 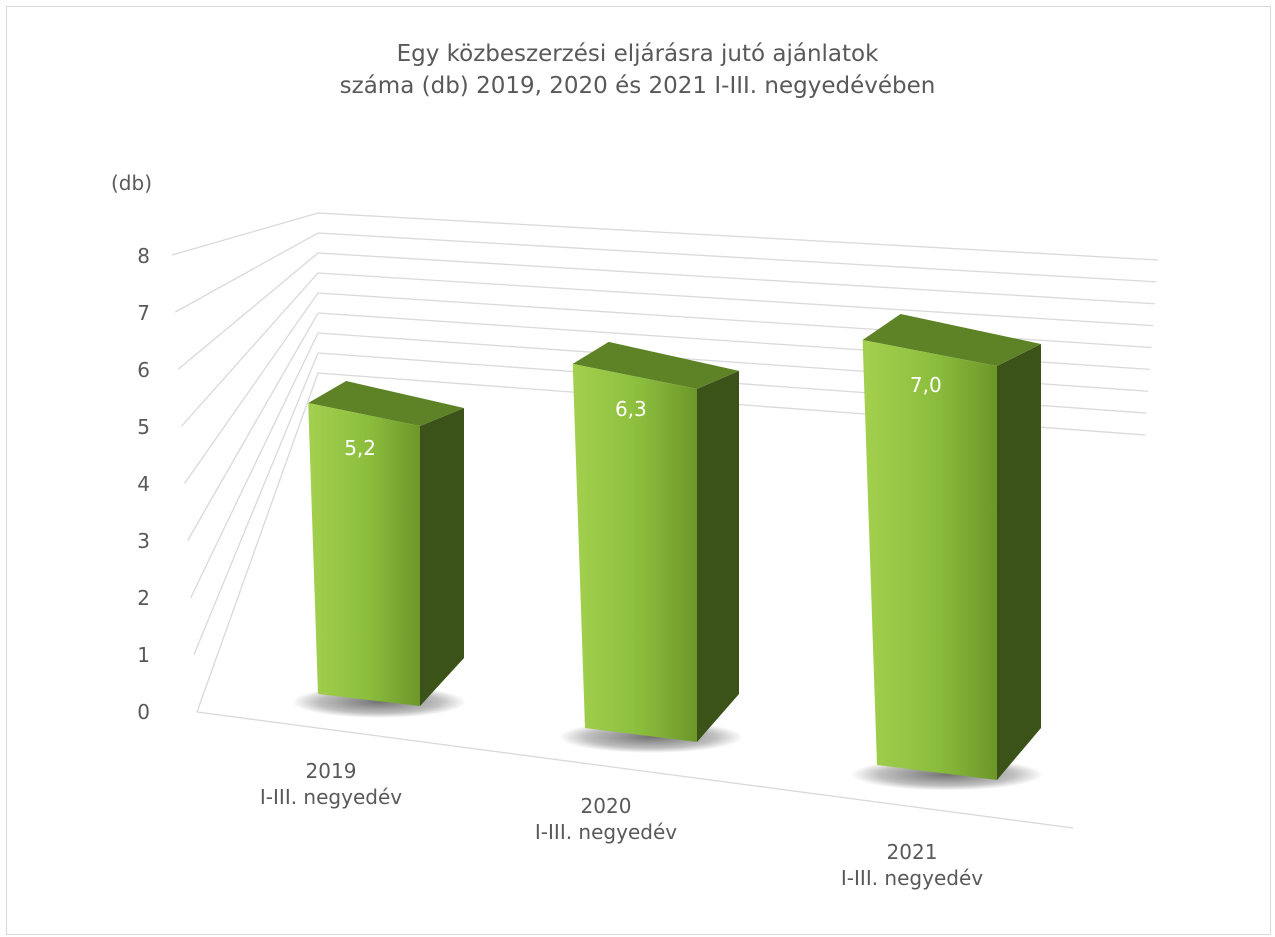 What do you see at coordinates (143, 655) in the screenshot?
I see `y-tick-label: 1` at bounding box center [143, 655].